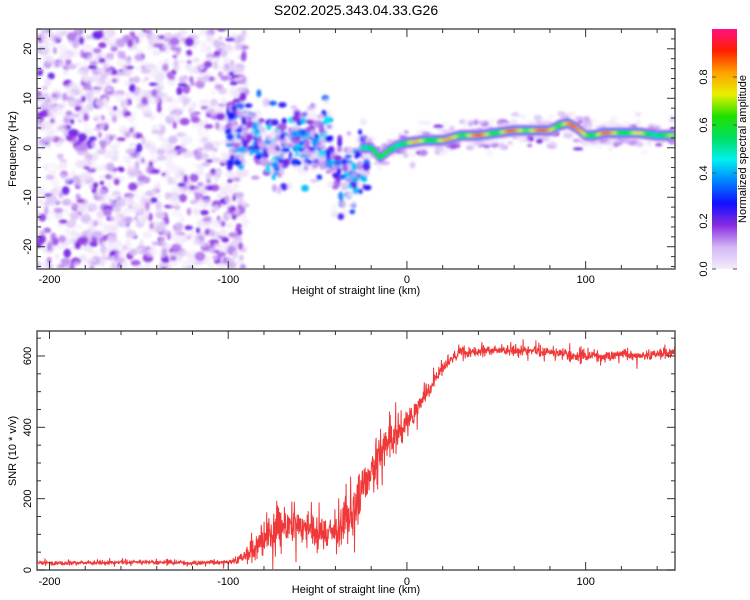 The image size is (750, 600). Describe the element at coordinates (678, 135) in the screenshot. I see `spectrogram-trace-outer` at that location.